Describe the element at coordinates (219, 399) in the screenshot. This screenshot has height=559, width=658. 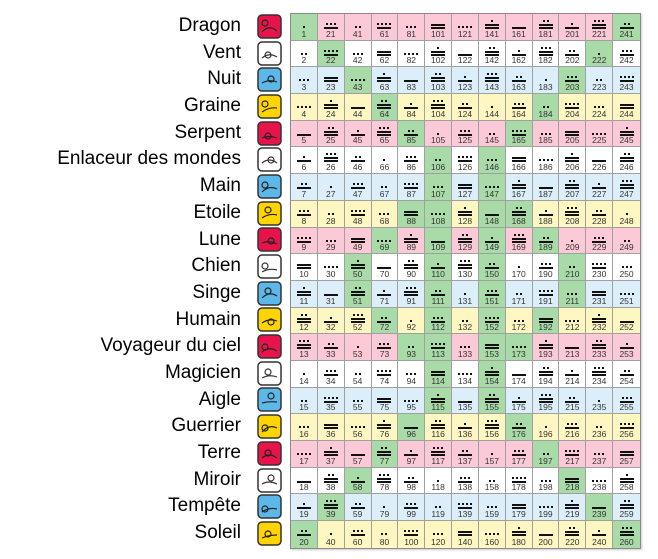
I see `day-sign-label: Aigle` at that location.